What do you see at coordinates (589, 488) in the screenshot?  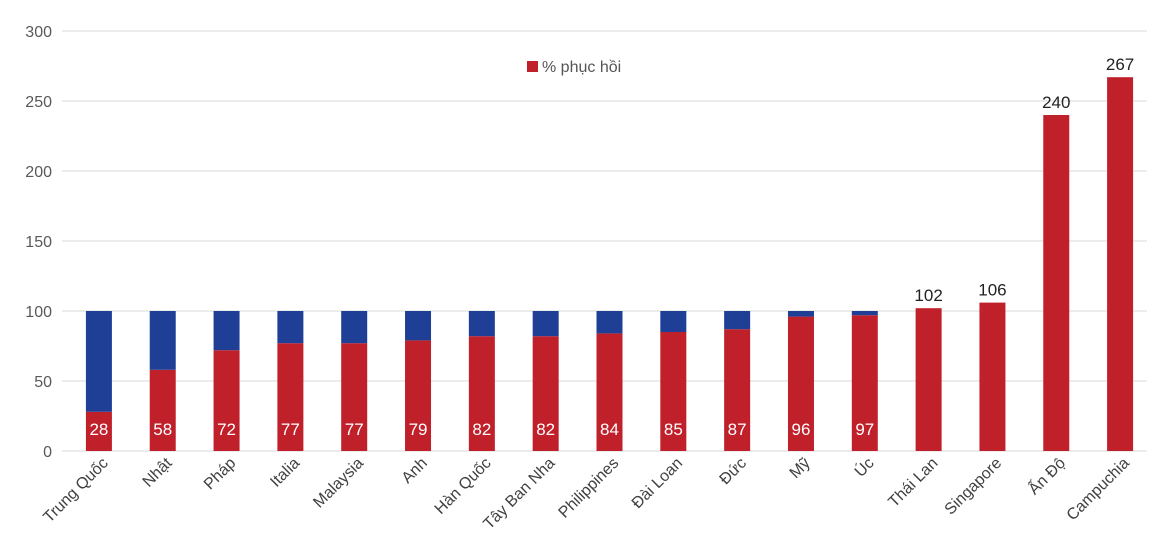 I see `x-tick-label: Philippines` at bounding box center [589, 488].